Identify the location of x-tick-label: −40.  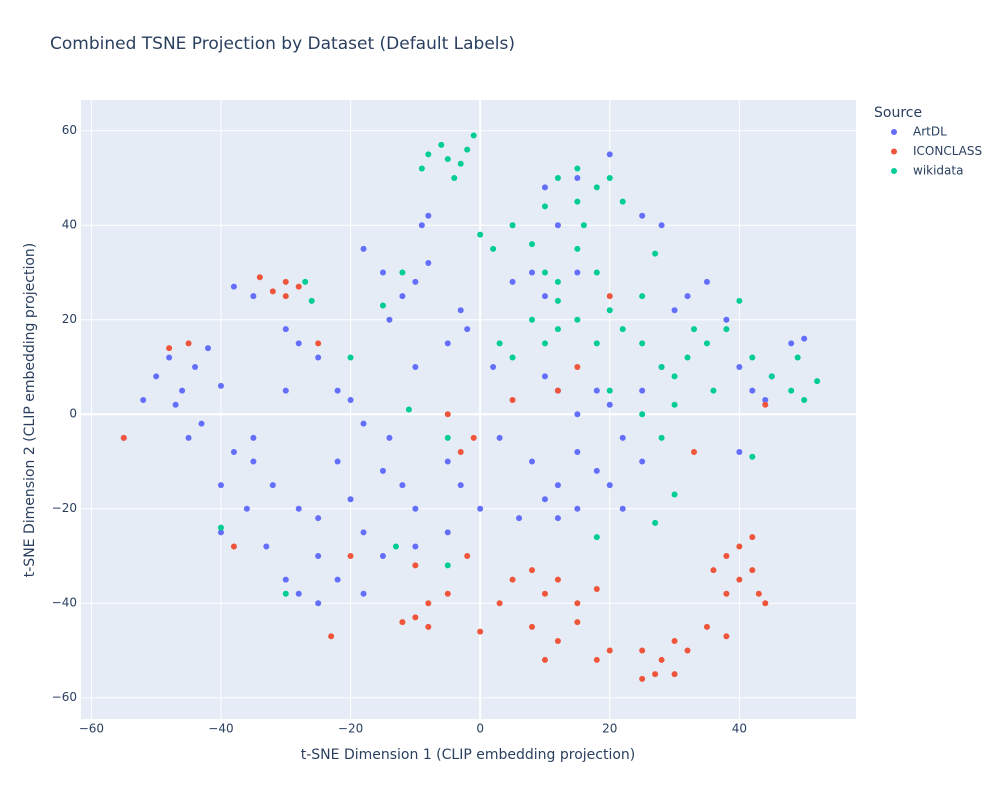
(220, 729).